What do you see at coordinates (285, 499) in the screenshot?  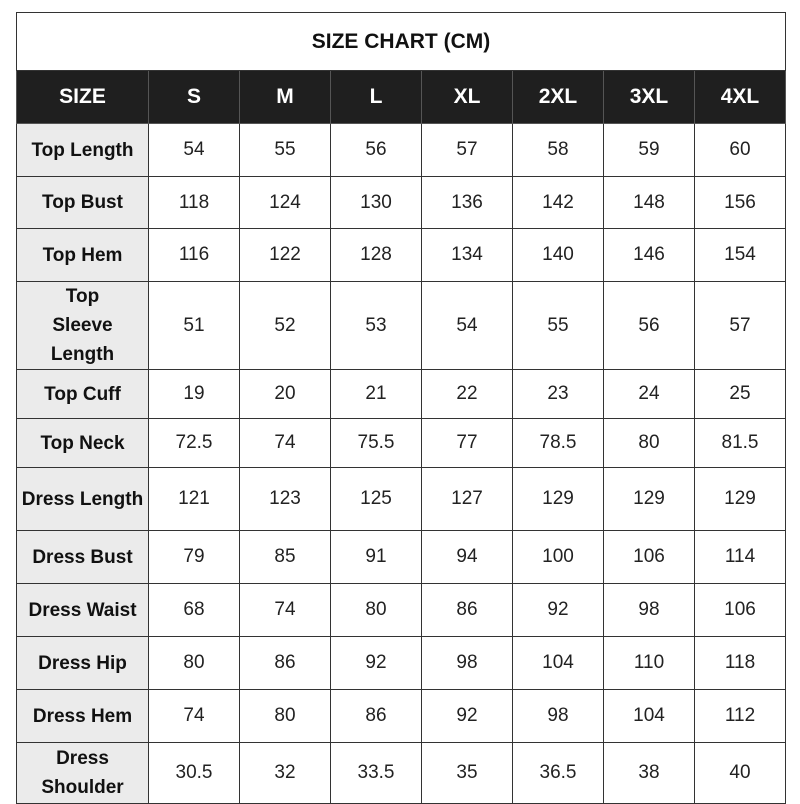 I see `cell-value: 123` at bounding box center [285, 499].